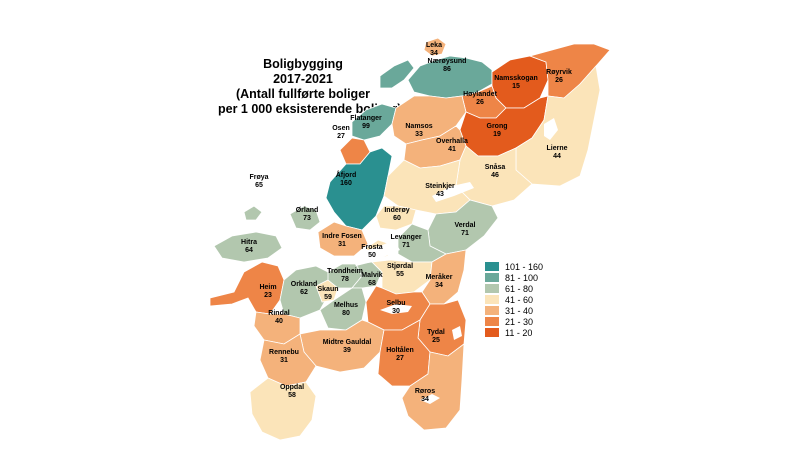 The image size is (800, 476). Describe the element at coordinates (341, 128) in the screenshot. I see `label-osen-name: Osen` at that location.